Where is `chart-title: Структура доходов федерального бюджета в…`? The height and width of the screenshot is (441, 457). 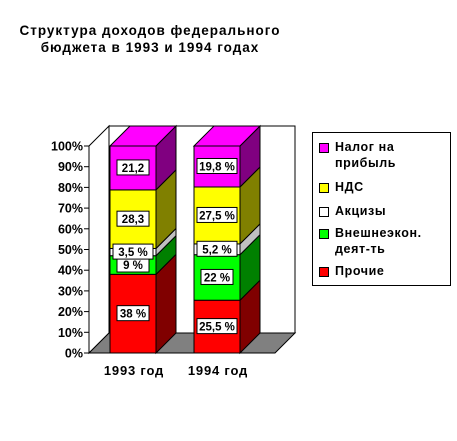 chart-title: Структура доходов федерального бюджета в… is located at coordinates (150, 39).